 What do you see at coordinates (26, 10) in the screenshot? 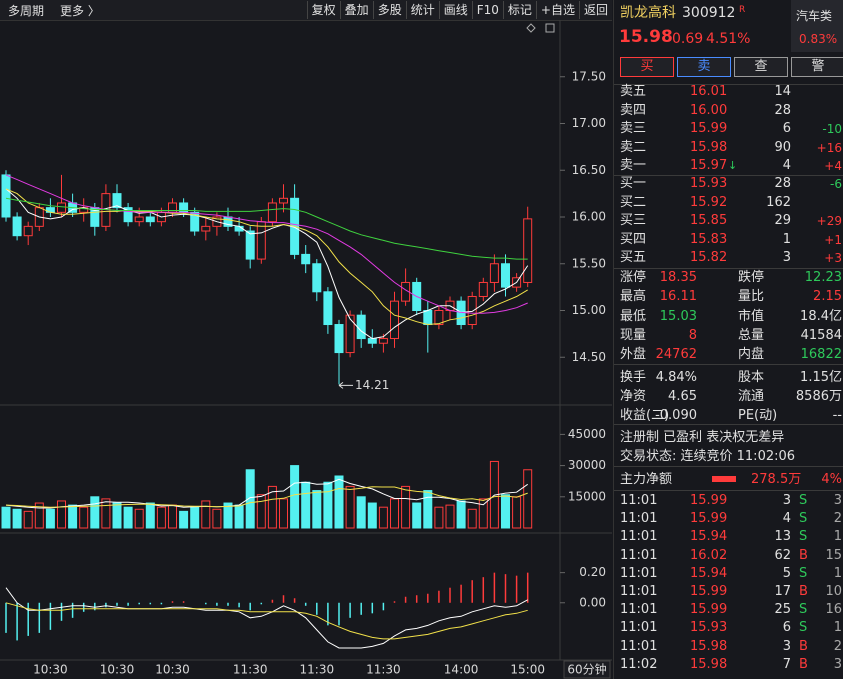
I see `toolbar-item: 多周期` at bounding box center [26, 10].